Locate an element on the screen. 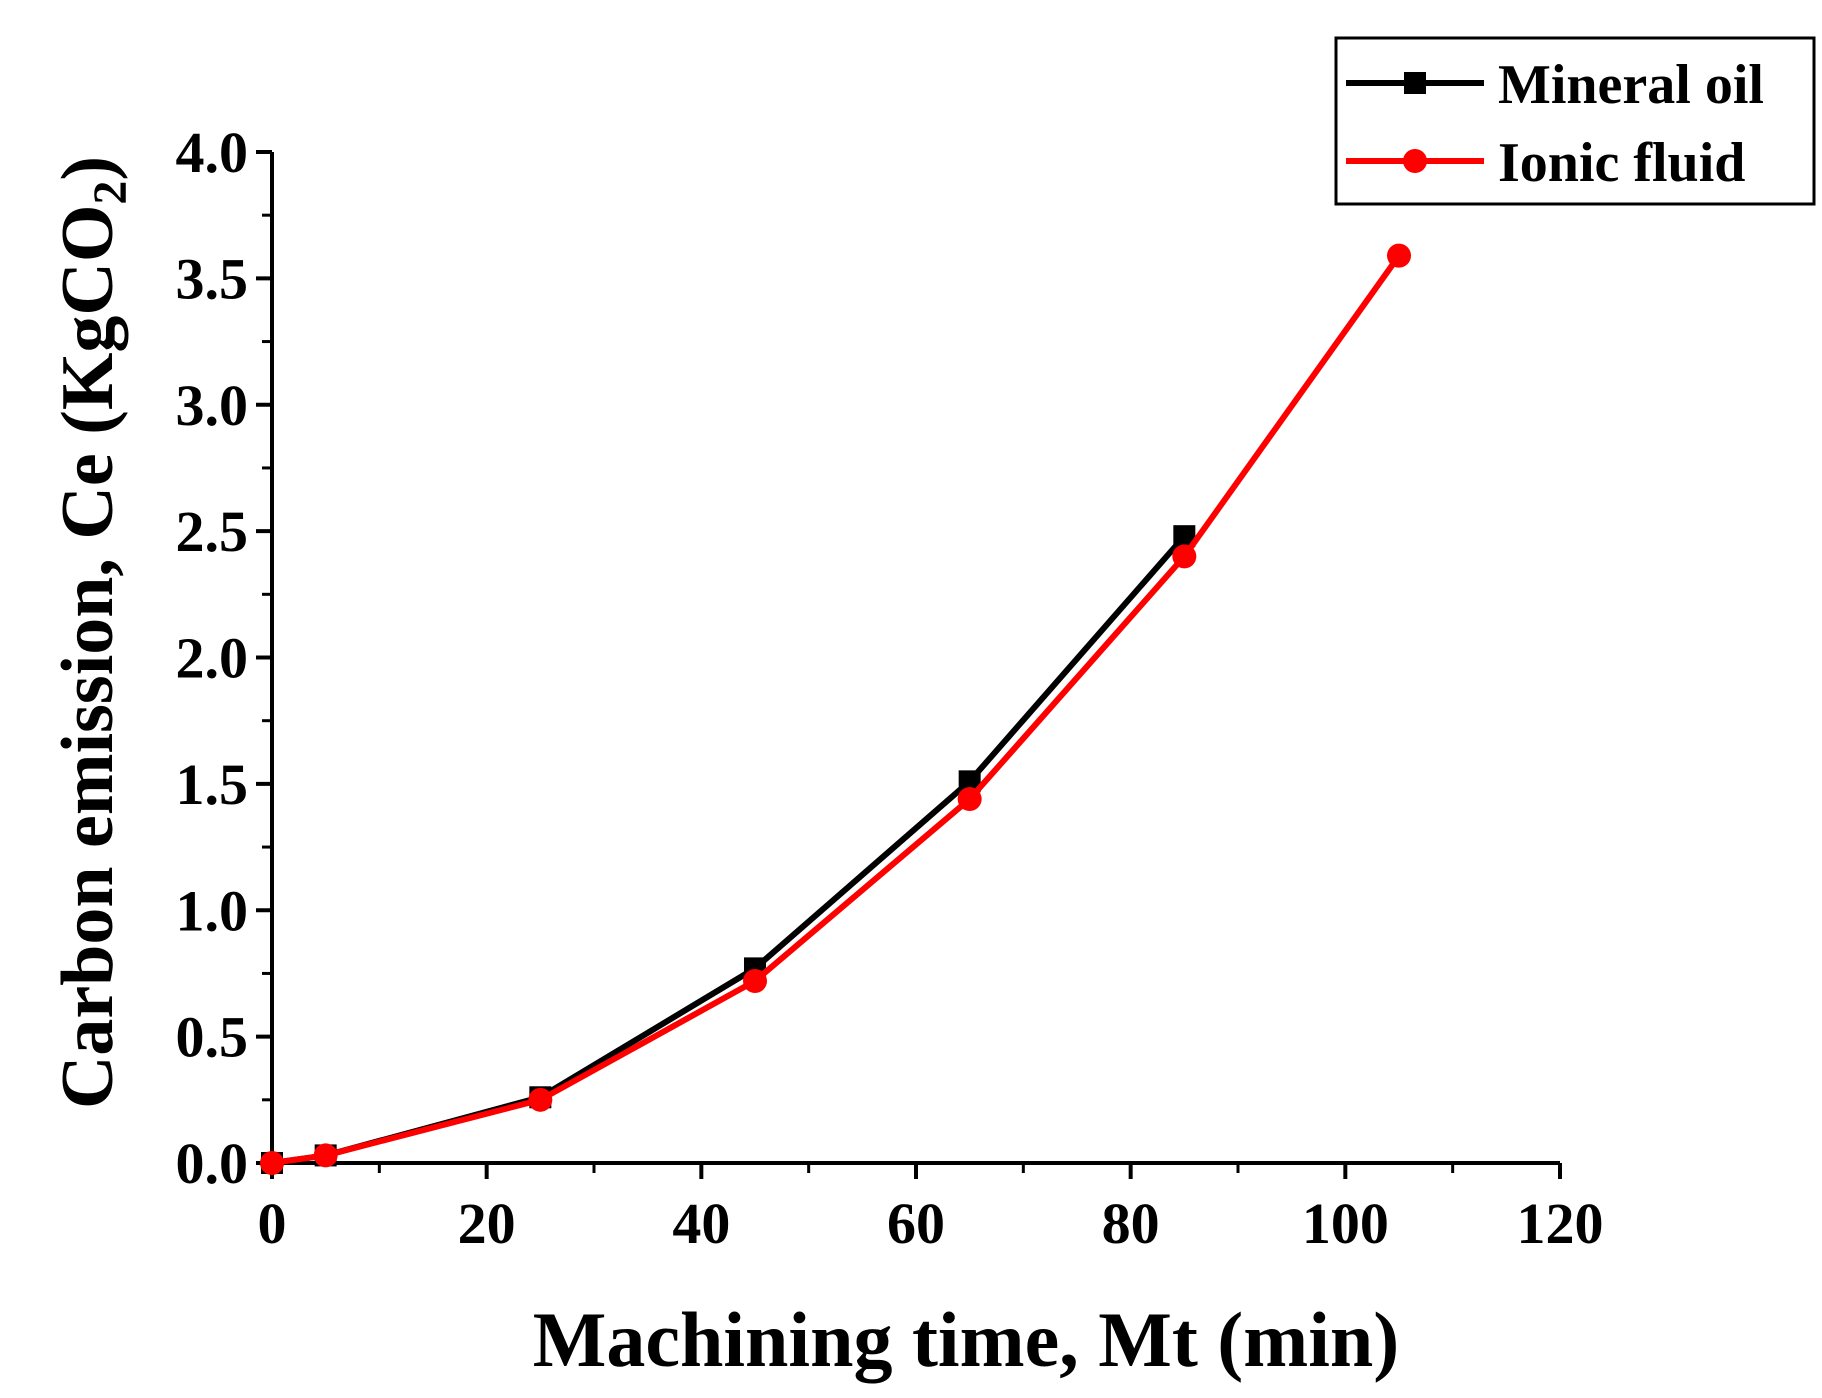 The height and width of the screenshot is (1398, 1822). x-tick-label: 20 is located at coordinates (487, 1223).